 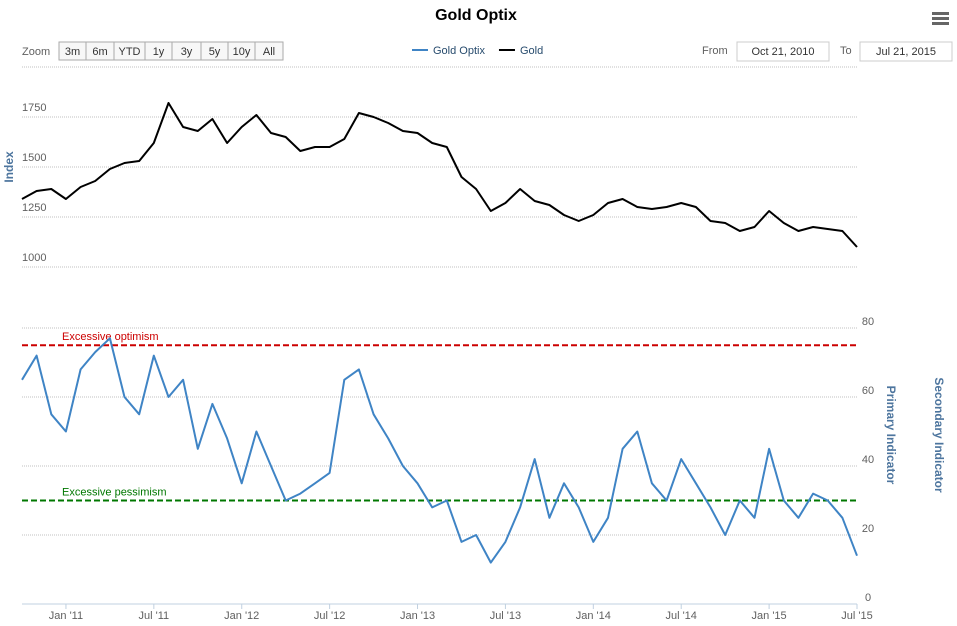 I want to click on chart-title: Gold Optix, so click(x=476, y=15).